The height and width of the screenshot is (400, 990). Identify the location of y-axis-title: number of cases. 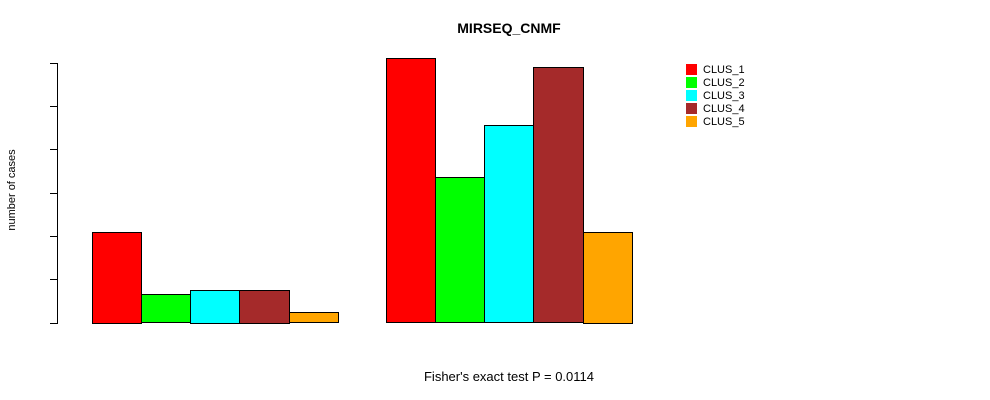
(12, 190).